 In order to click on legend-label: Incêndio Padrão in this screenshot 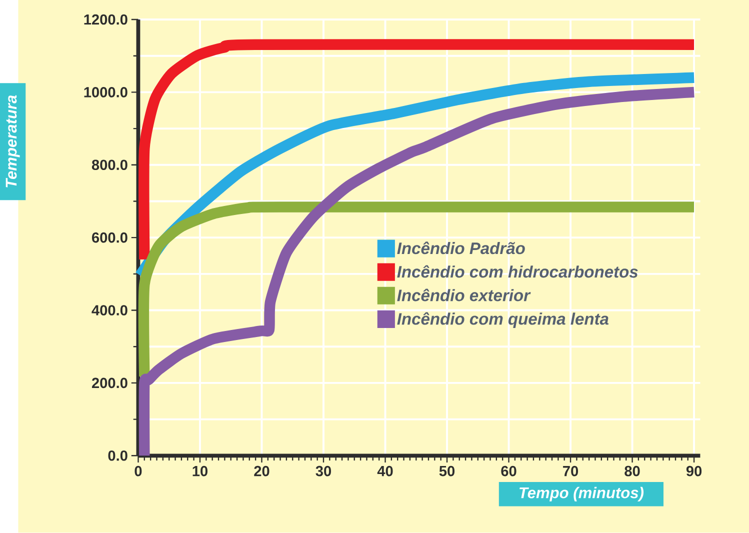, I will do `click(461, 248)`.